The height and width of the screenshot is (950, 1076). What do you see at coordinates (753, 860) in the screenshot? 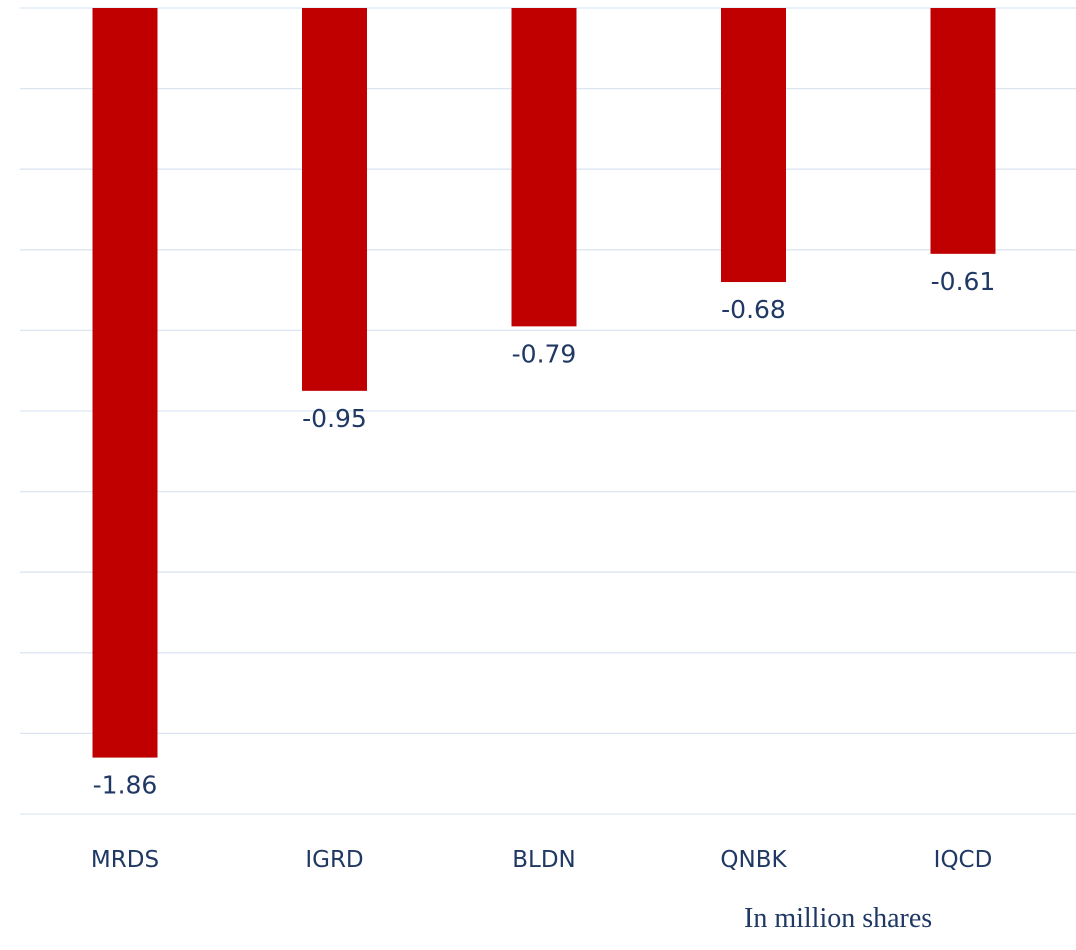
I see `x-tick-label-qnbk: QNBK` at bounding box center [753, 860].